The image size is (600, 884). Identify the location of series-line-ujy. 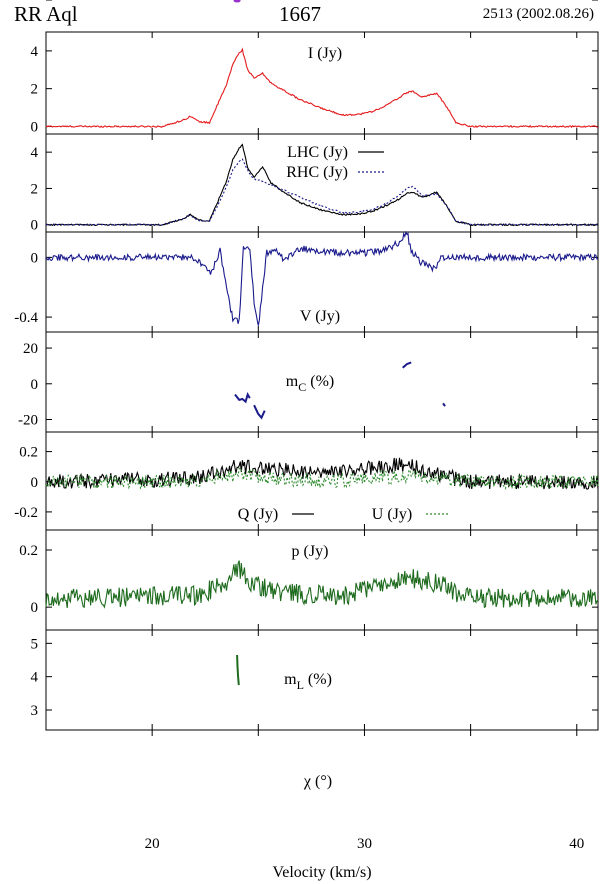
(322, 478).